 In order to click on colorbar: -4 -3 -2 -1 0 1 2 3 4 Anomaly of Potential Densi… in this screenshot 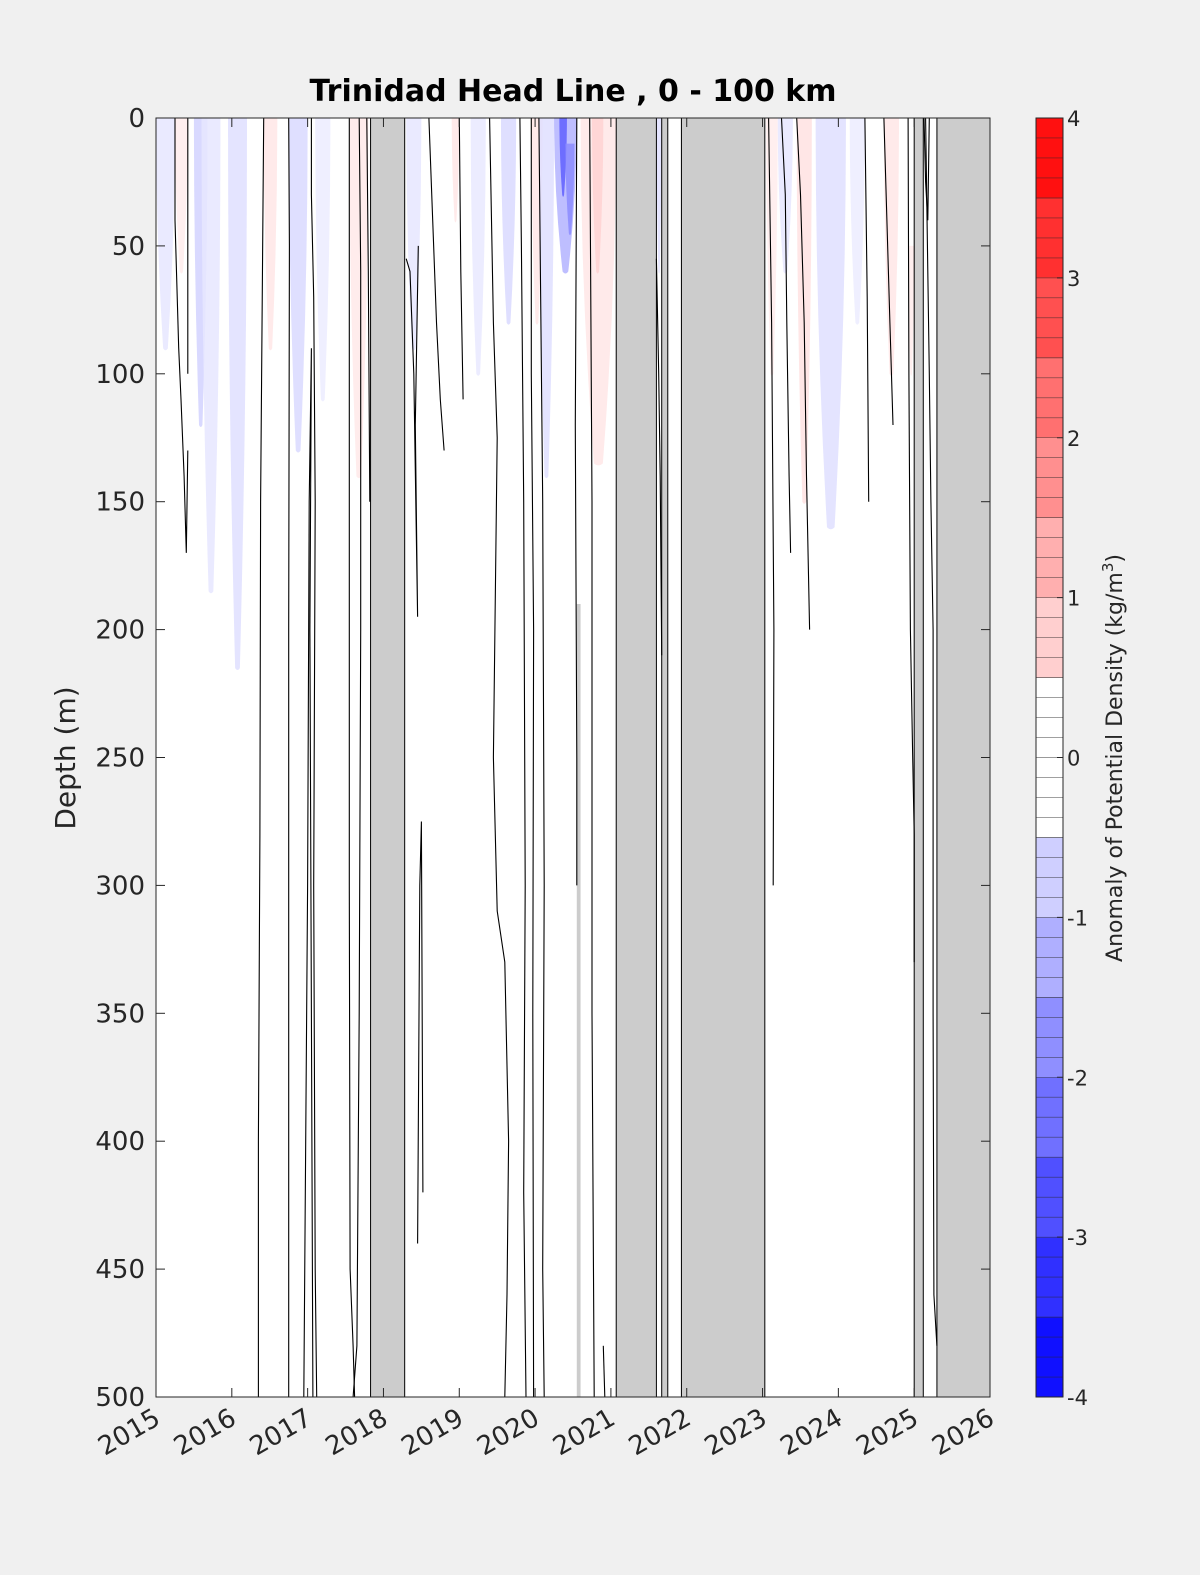, I will do `click(1081, 758)`.